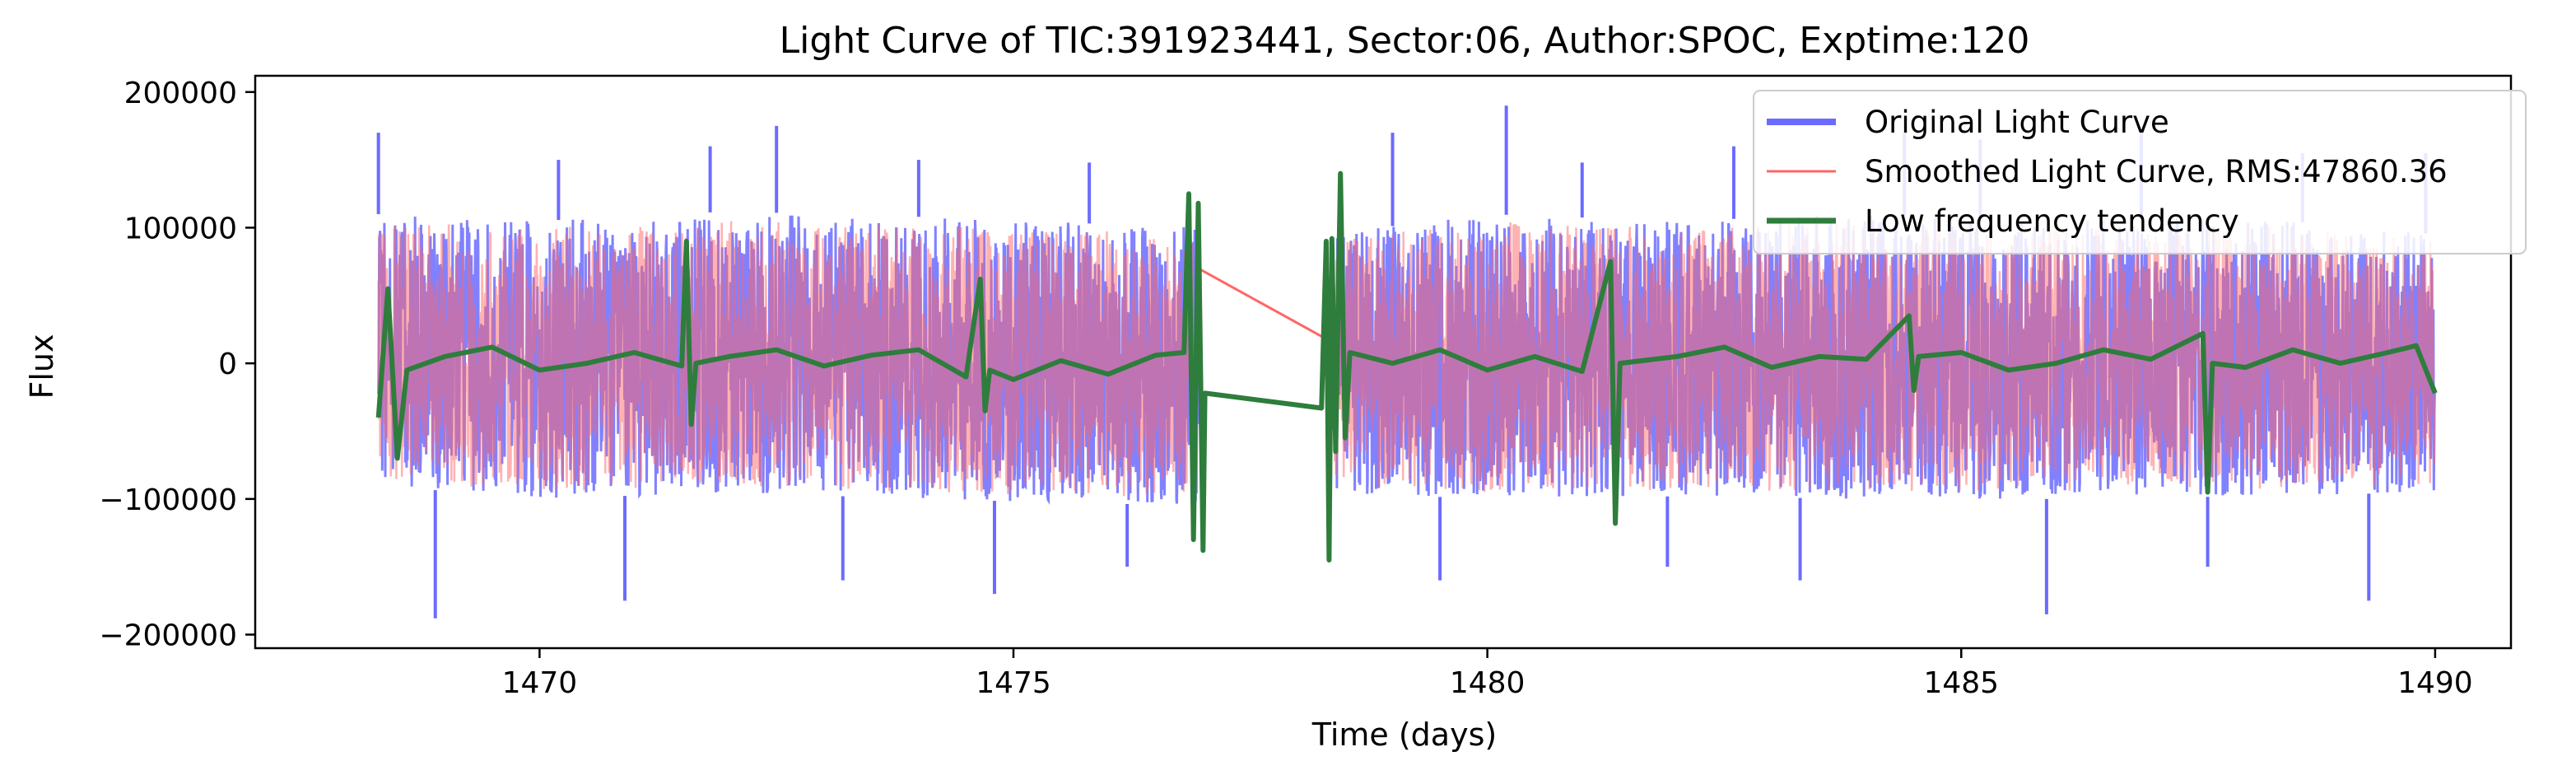 This screenshot has width=2576, height=775. Describe the element at coordinates (168, 500) in the screenshot. I see `y-tick-label: −100000` at that location.